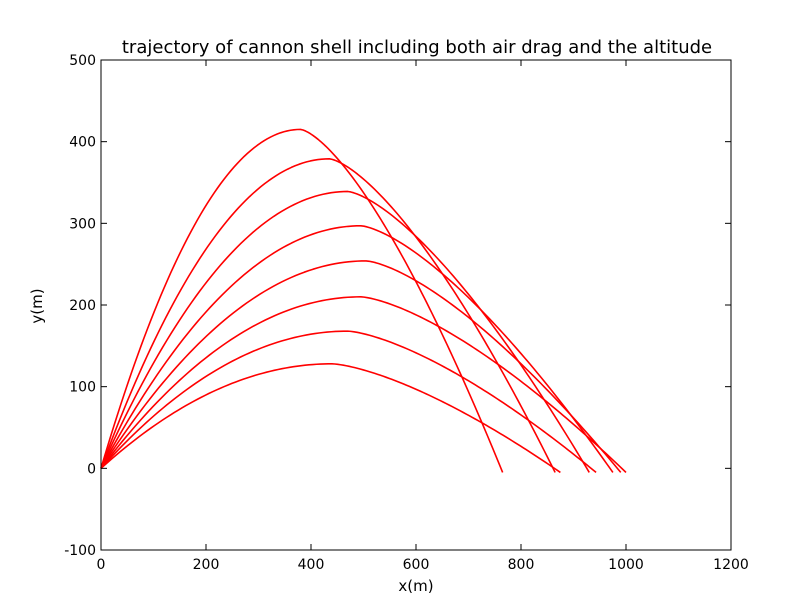  What do you see at coordinates (80, 551) in the screenshot?
I see `y-tick-label: -100` at bounding box center [80, 551].